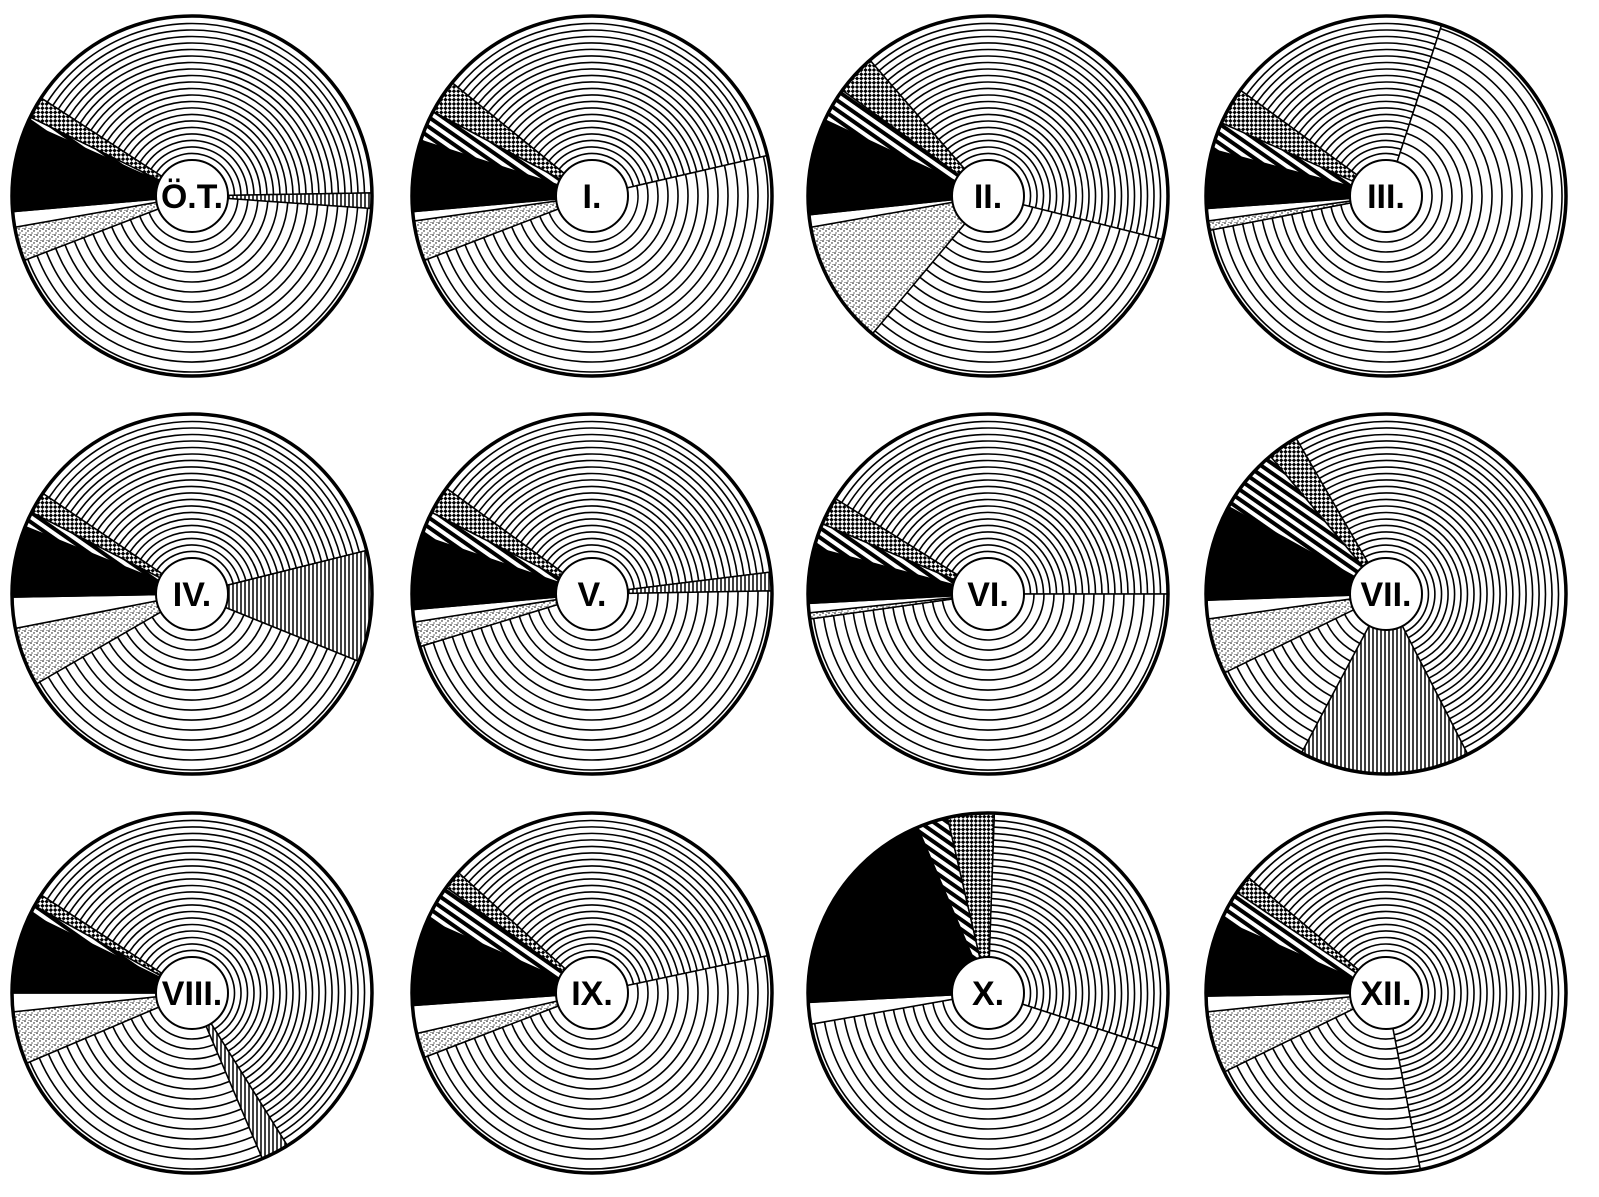  I want to click on pie-label: VIII., so click(192, 994).